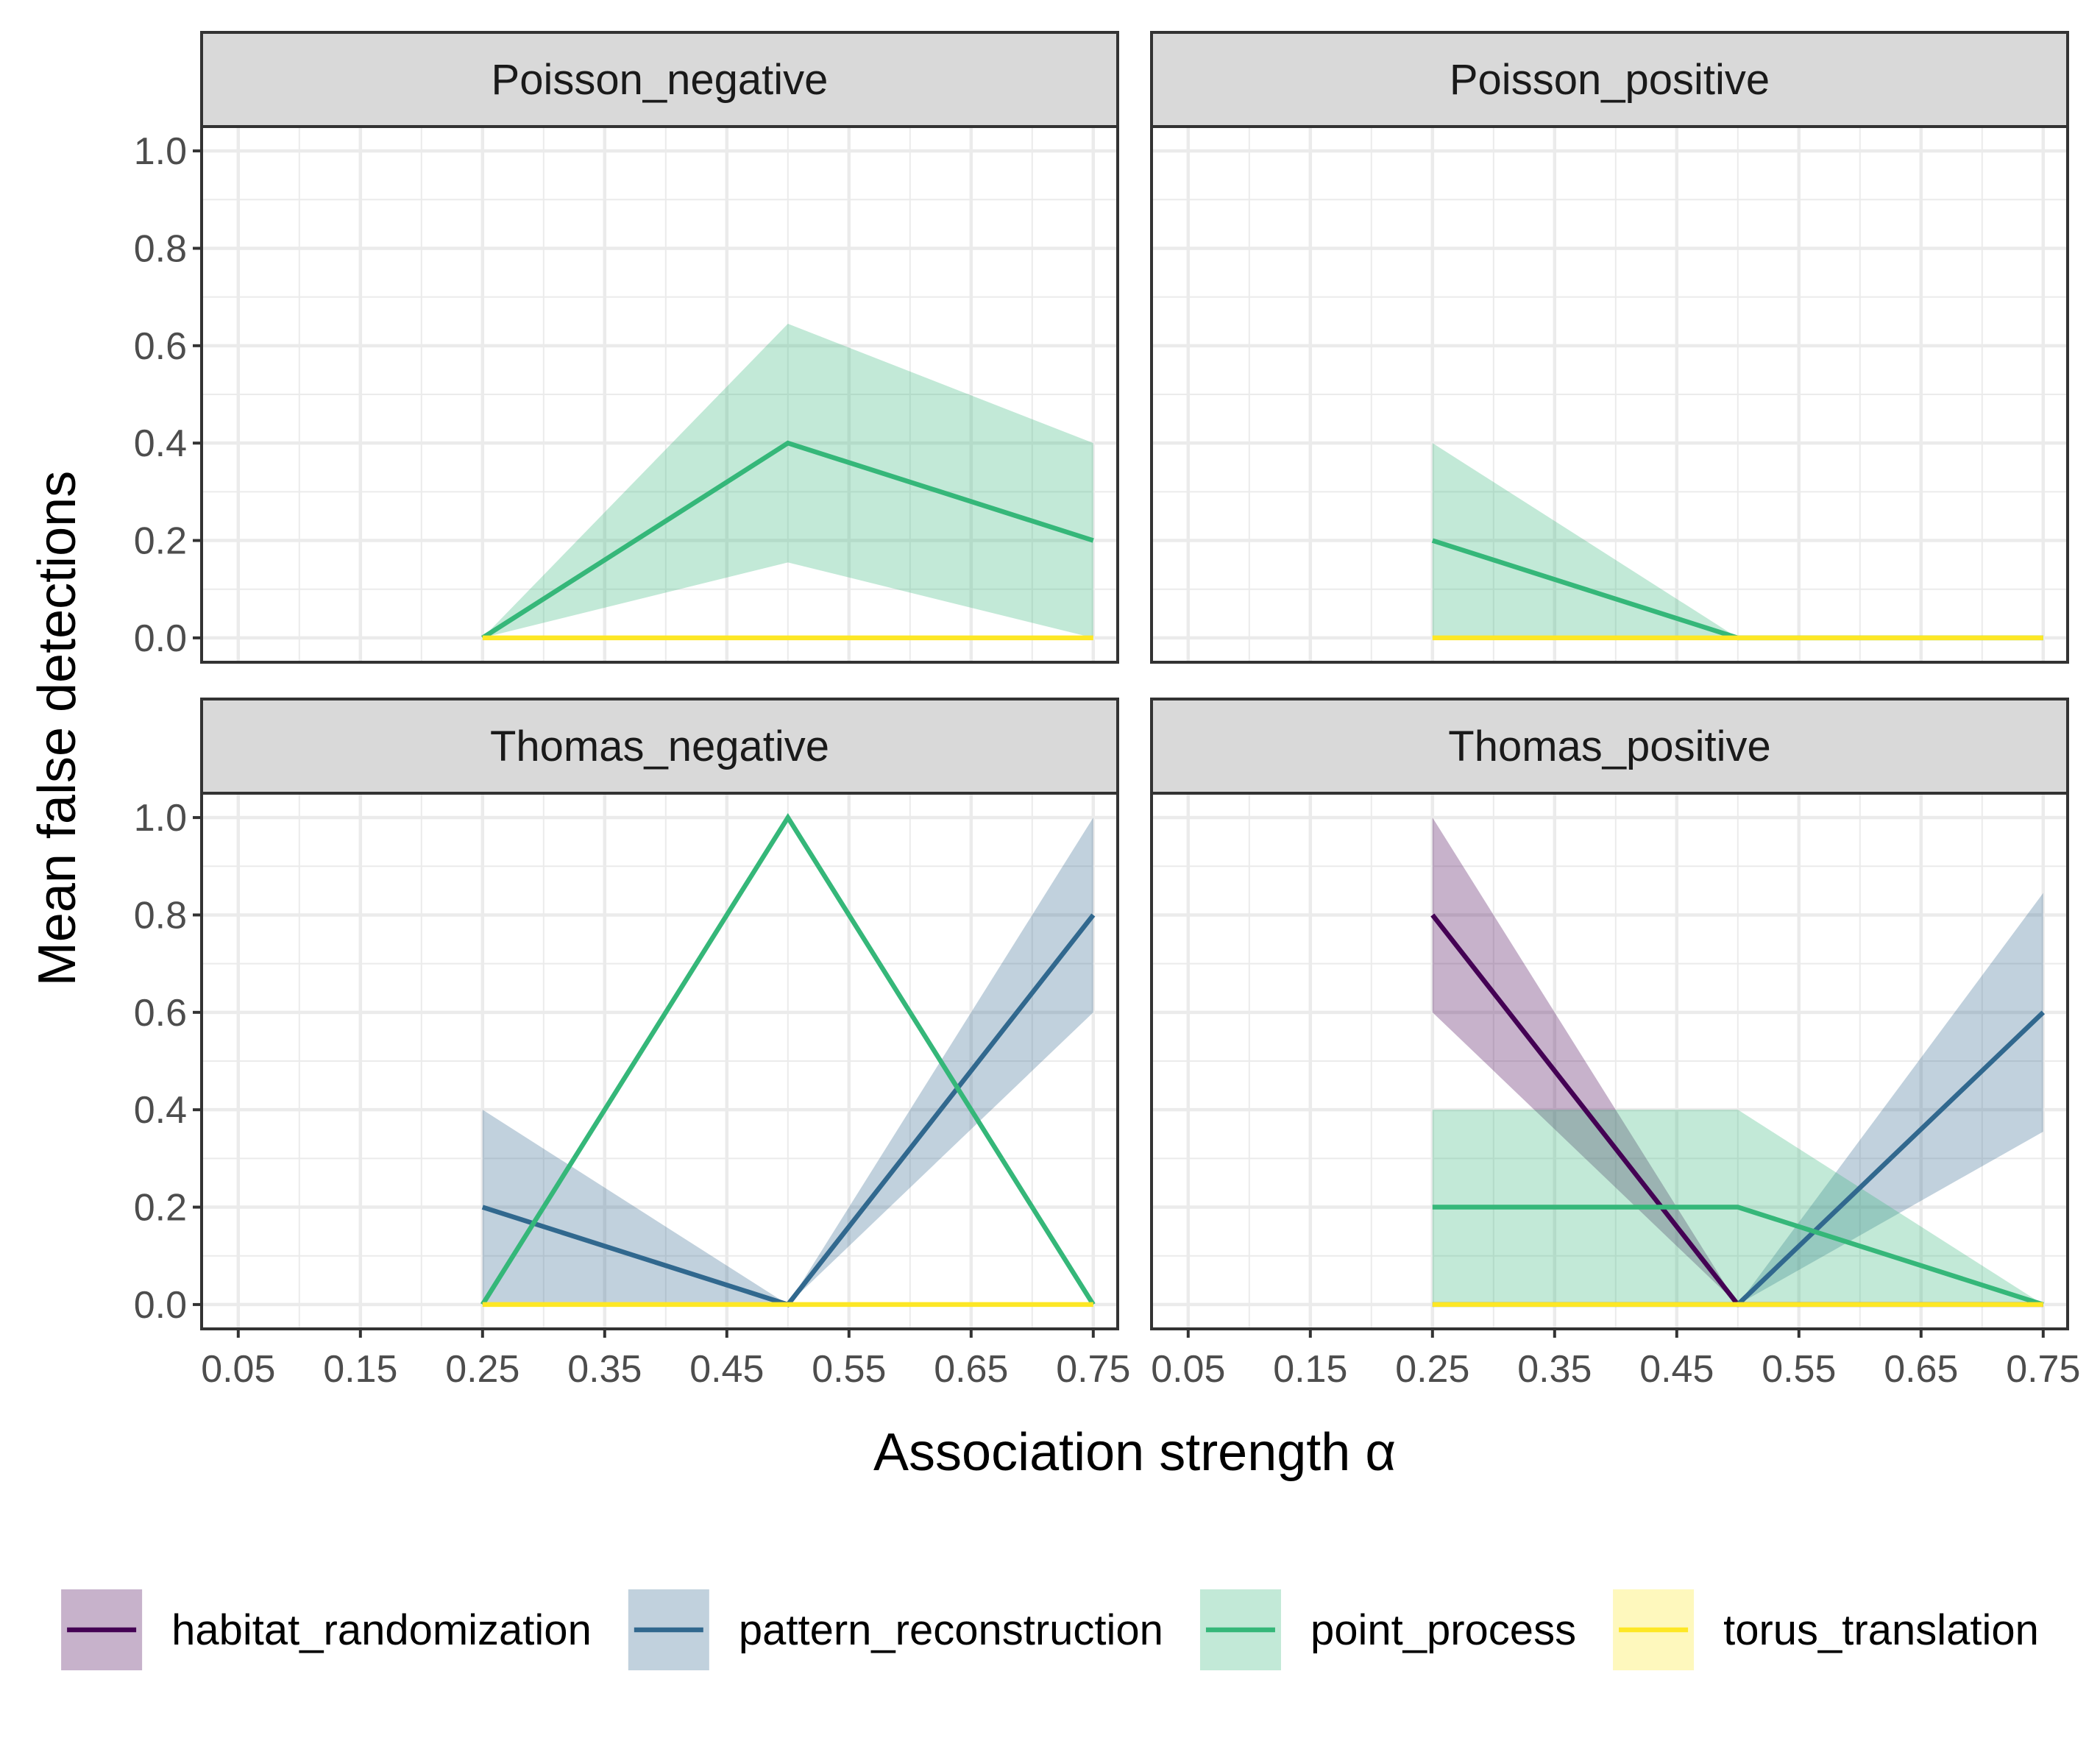 The width and height of the screenshot is (2100, 1738). What do you see at coordinates (951, 1630) in the screenshot?
I see `legend-label: pattern_reconstruction` at bounding box center [951, 1630].